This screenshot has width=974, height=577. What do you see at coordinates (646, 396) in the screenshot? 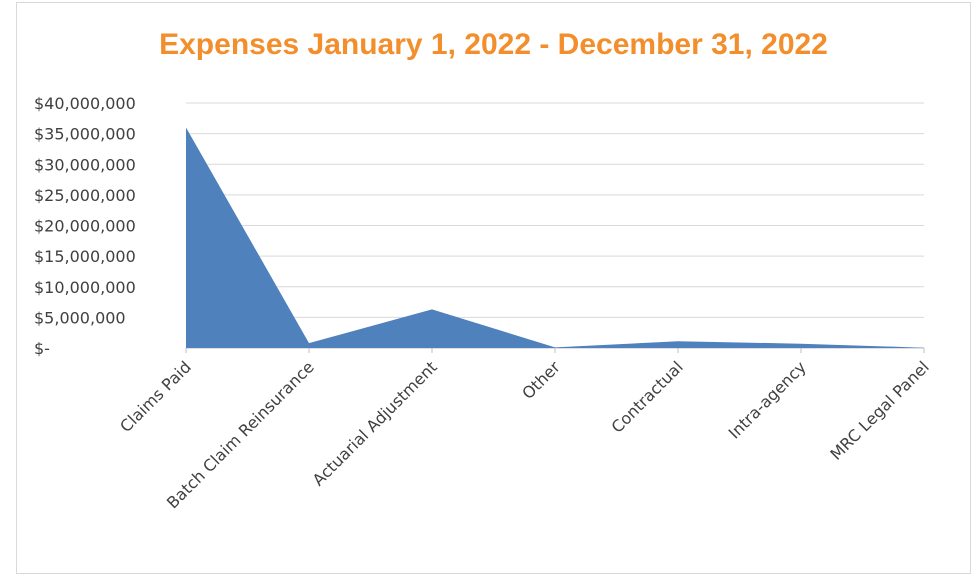
I see `x-tick-label: Contractual` at bounding box center [646, 396].